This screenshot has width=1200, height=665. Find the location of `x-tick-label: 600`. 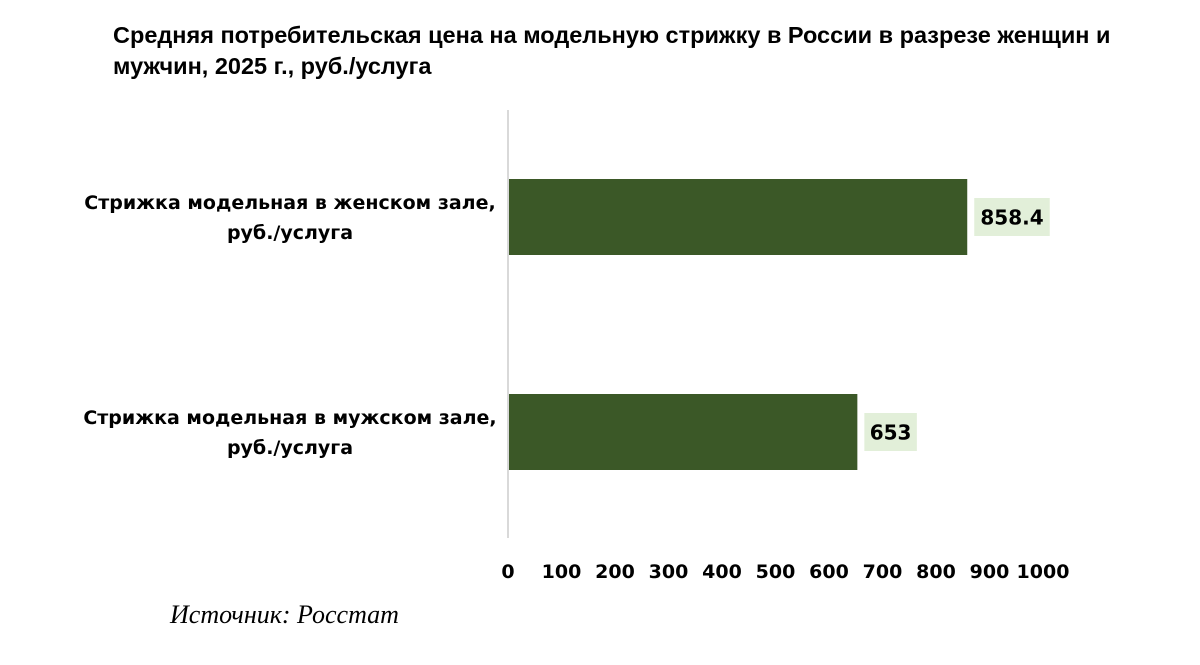

x-tick-label: 600 is located at coordinates (829, 572).